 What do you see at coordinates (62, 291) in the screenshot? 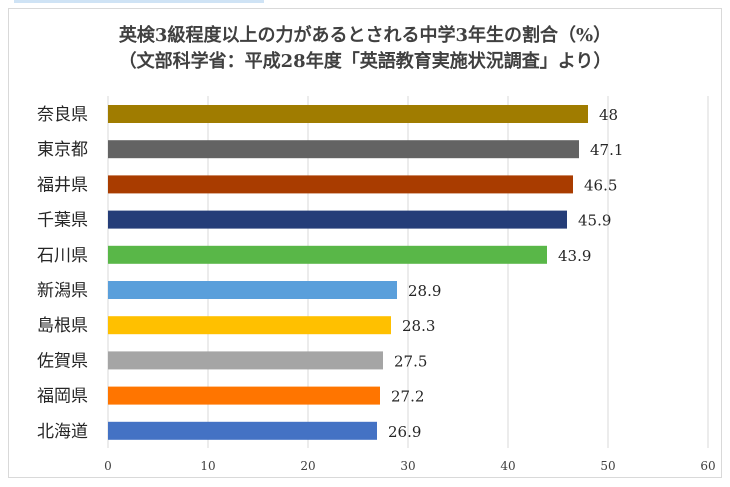
I see `category-label: 新潟県` at bounding box center [62, 291].